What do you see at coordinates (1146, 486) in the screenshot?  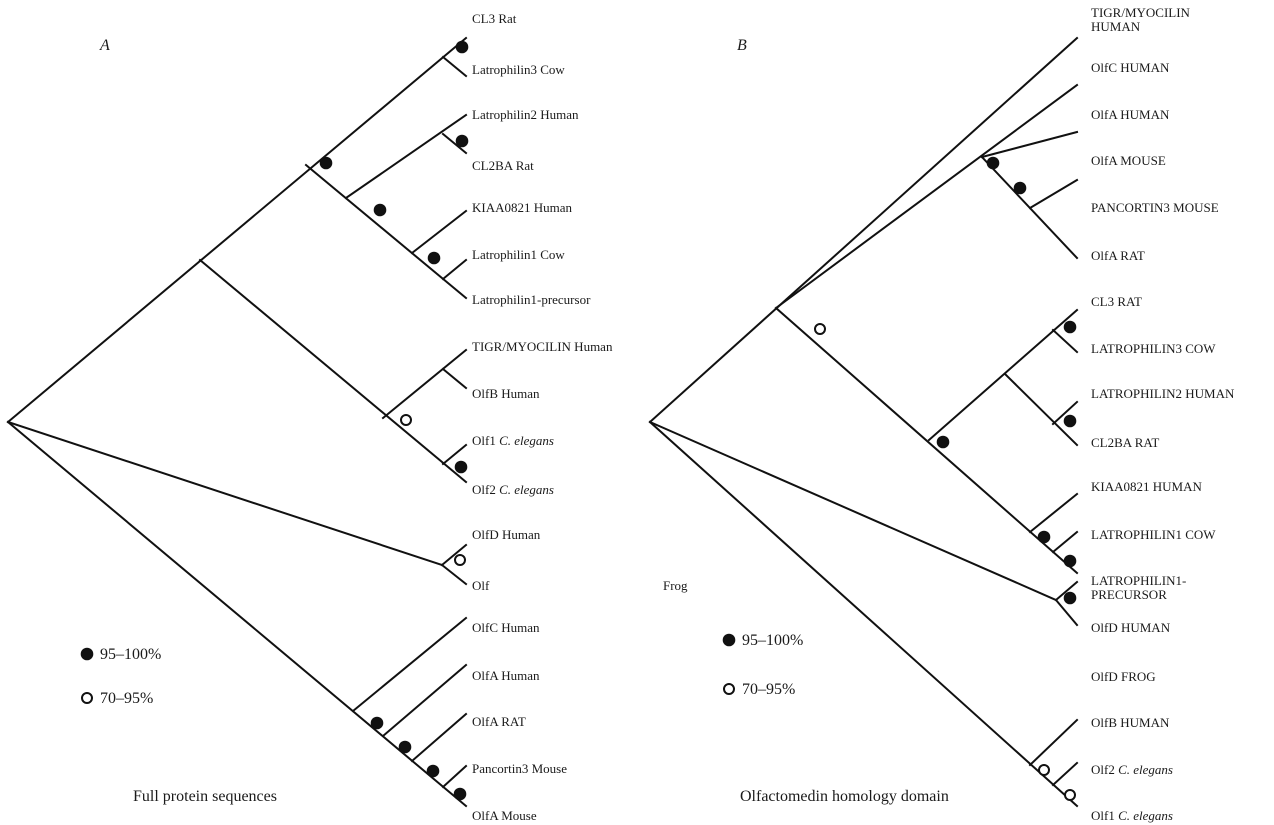 I see `leaf-label: KIAA0821 HUMAN` at bounding box center [1146, 486].